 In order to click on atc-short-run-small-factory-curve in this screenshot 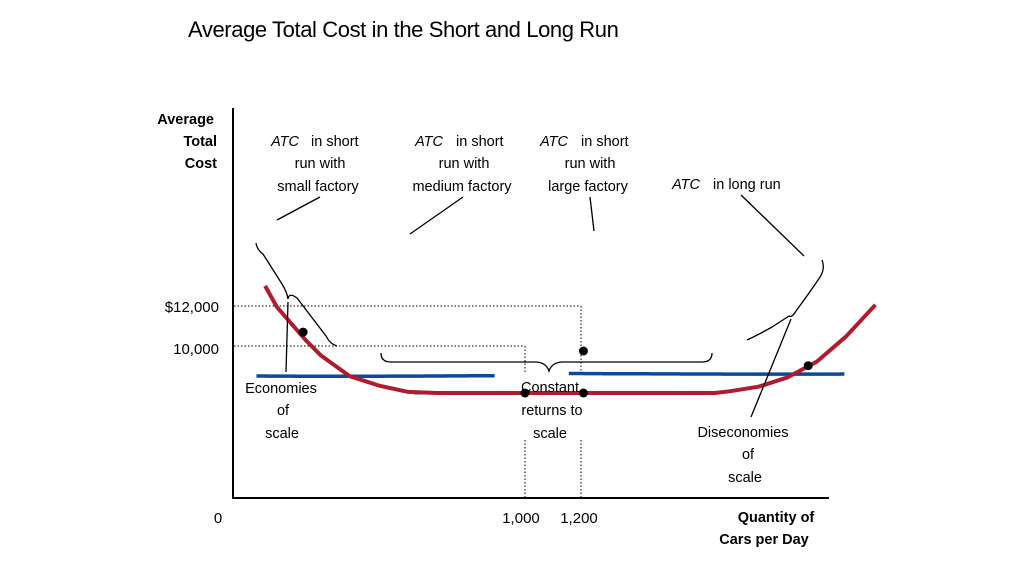, I will do `click(375, 375)`.